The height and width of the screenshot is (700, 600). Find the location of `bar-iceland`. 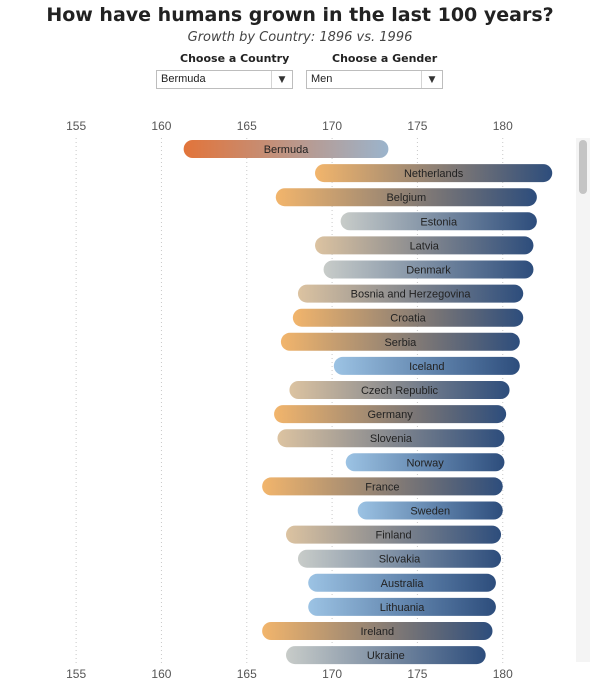

bar-iceland is located at coordinates (426, 365).